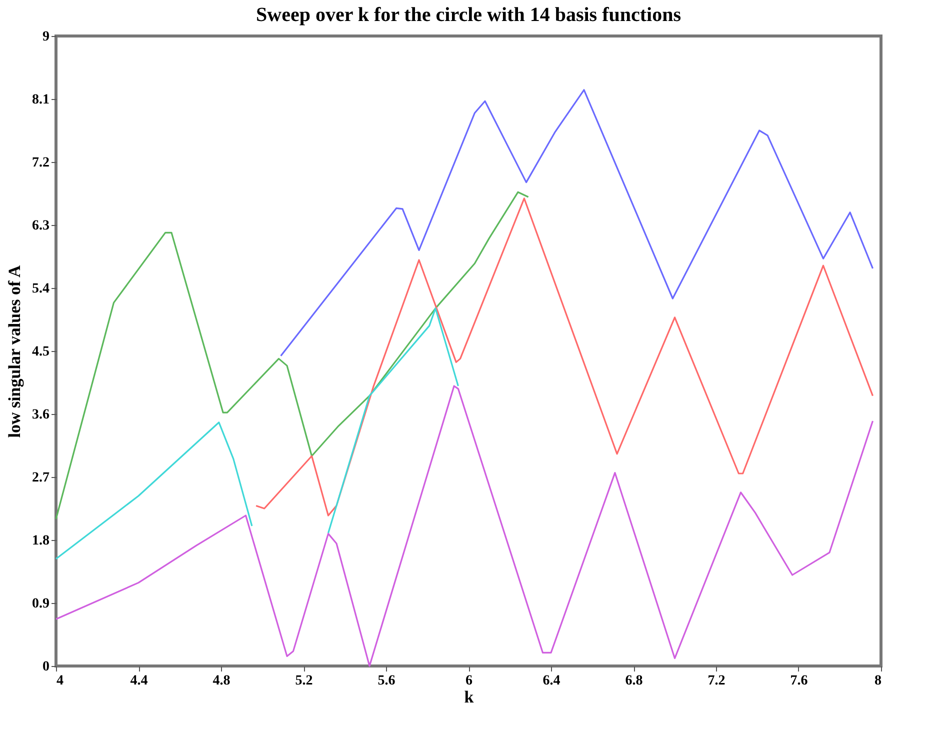 This screenshot has height=747, width=926. What do you see at coordinates (46, 37) in the screenshot?
I see `y-tick-label: 9` at bounding box center [46, 37].